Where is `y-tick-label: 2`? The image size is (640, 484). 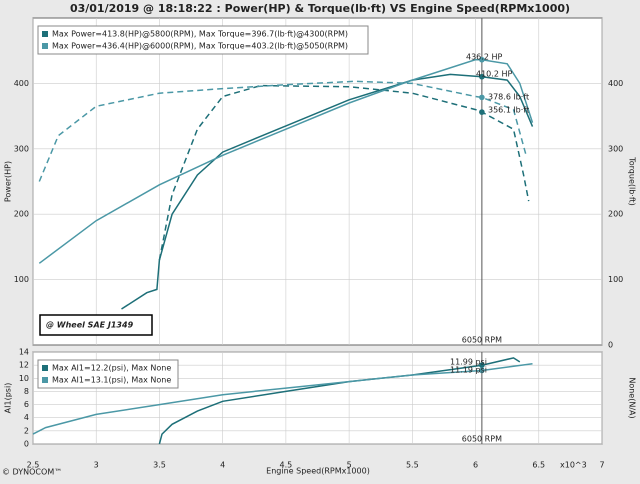
y-tick-label: 2 is located at coordinates (26, 430).